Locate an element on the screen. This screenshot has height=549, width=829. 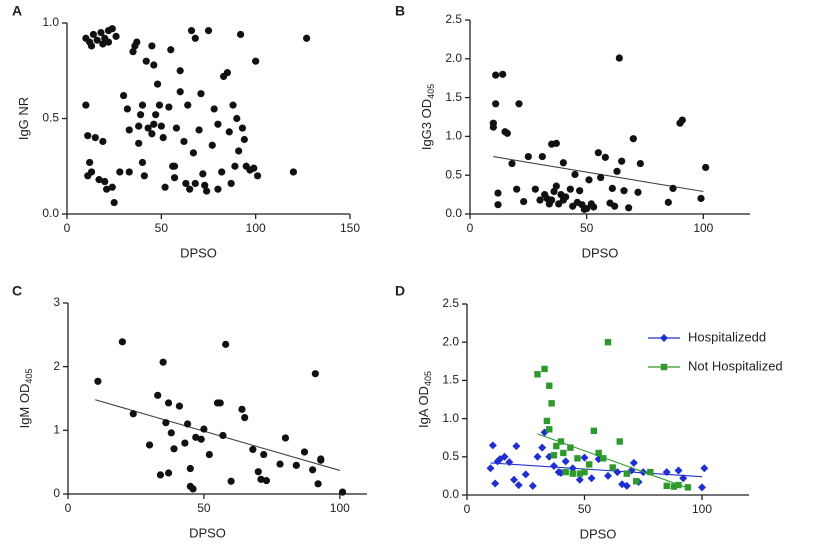
y-axis-title-main: IgA OD is located at coordinates (423, 407).